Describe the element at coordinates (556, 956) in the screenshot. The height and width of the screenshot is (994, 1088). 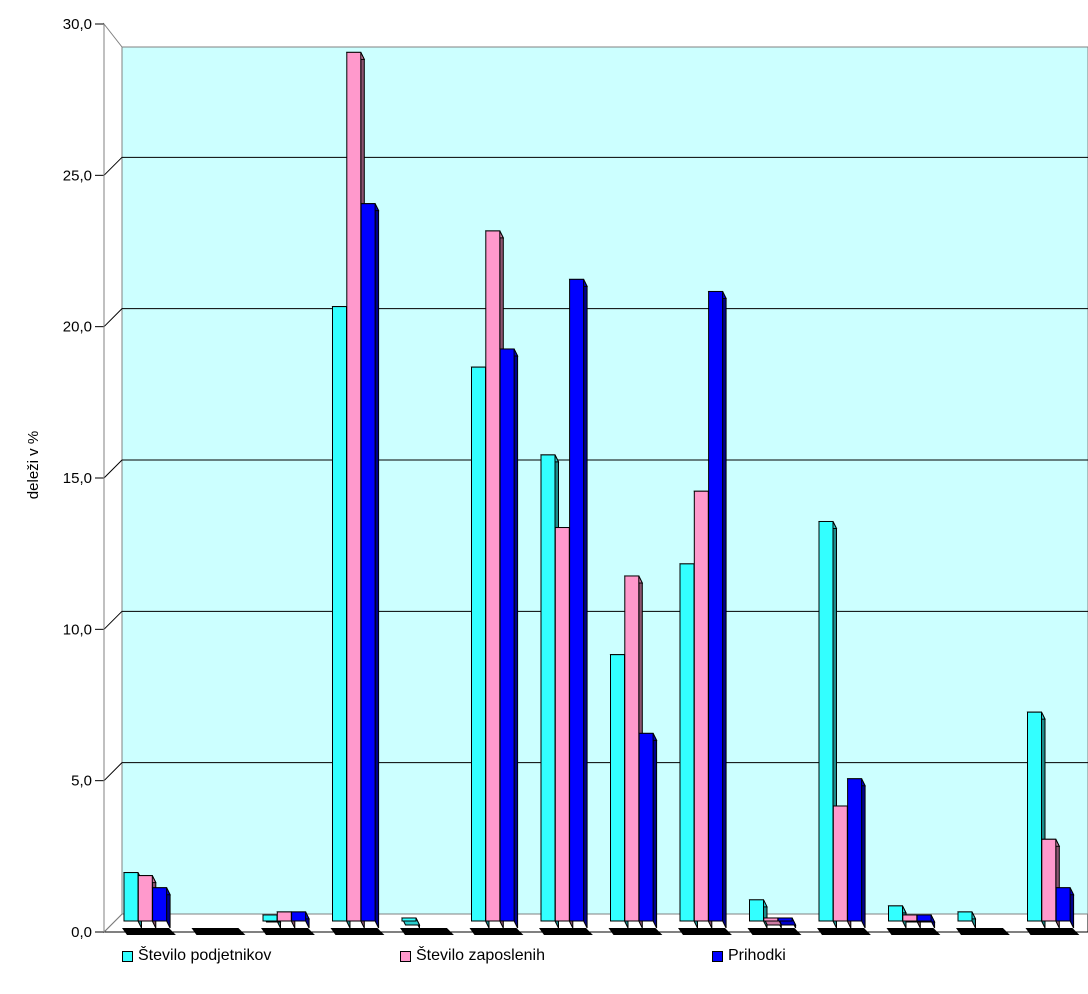
I see `legend-item-zaposlenih: Število zaposlenih` at that location.